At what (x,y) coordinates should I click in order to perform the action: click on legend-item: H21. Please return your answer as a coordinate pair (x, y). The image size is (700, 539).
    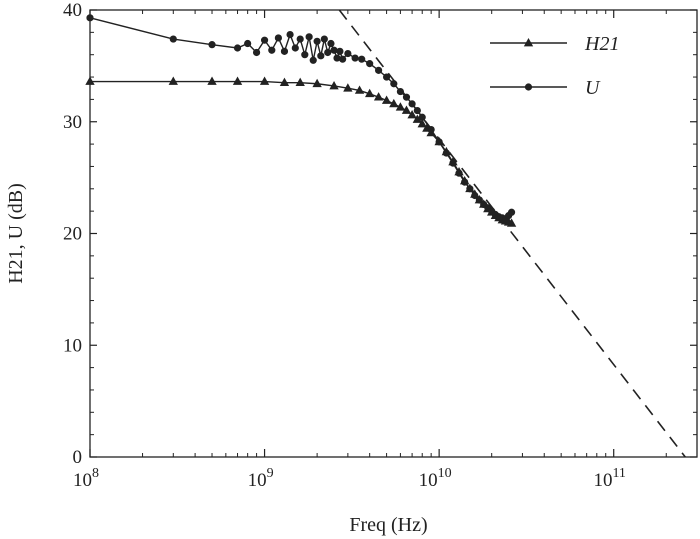
    Looking at the image, I should click on (554, 44).